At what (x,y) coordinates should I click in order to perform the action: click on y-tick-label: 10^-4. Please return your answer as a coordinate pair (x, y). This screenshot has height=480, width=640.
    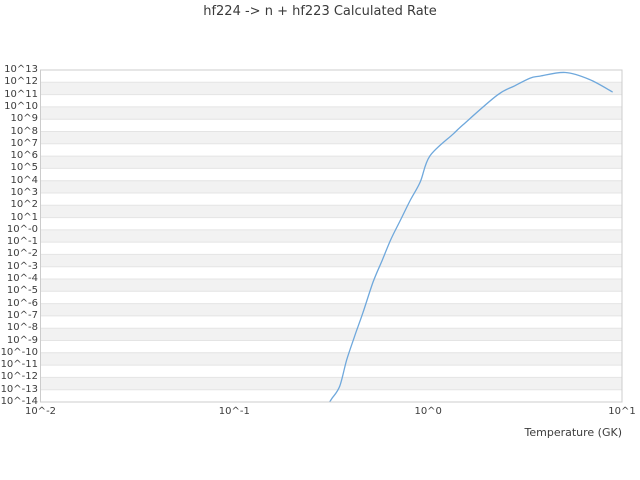
    Looking at the image, I should click on (22, 278).